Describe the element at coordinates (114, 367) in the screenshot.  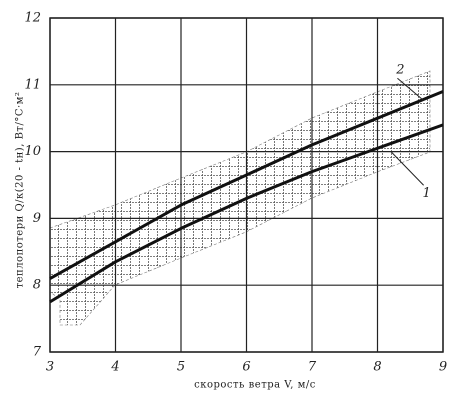
I see `x-tick-label: 4` at that location.